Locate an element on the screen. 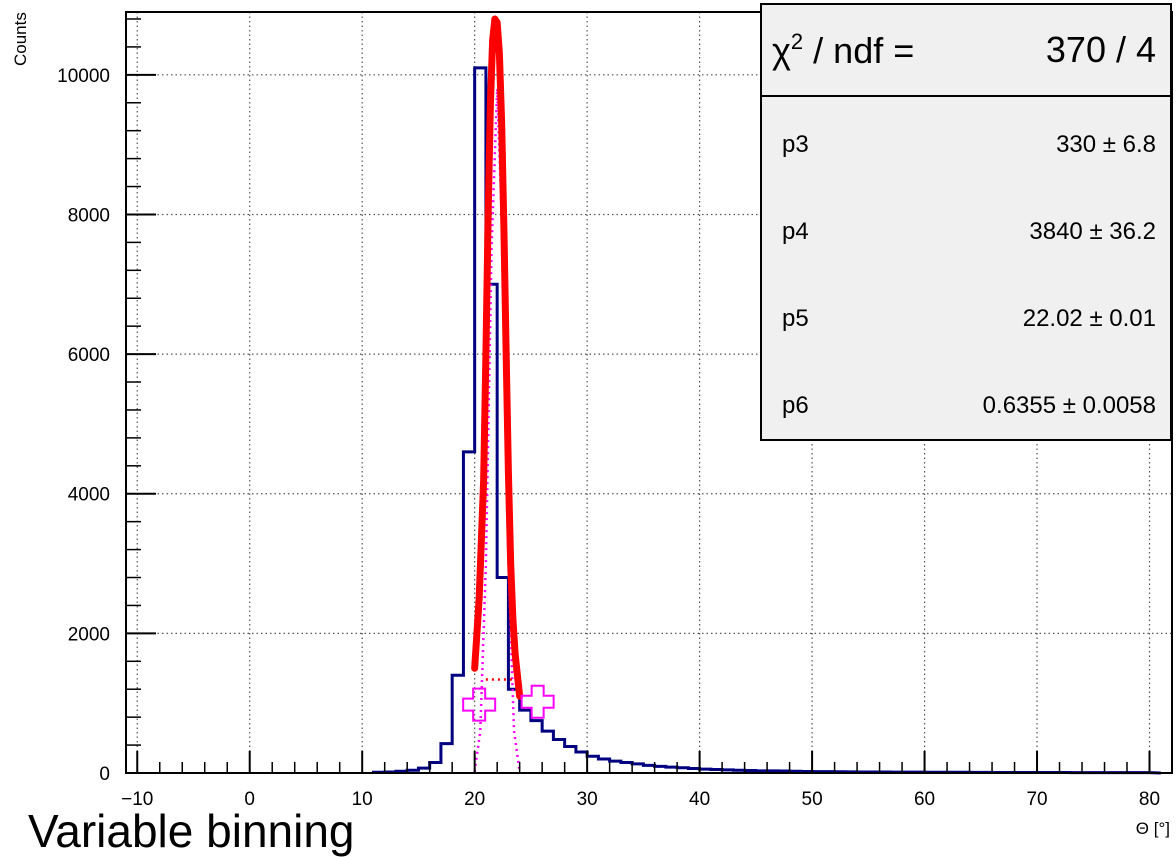 This screenshot has height=857, width=1176. fit-curve is located at coordinates (497, 357).